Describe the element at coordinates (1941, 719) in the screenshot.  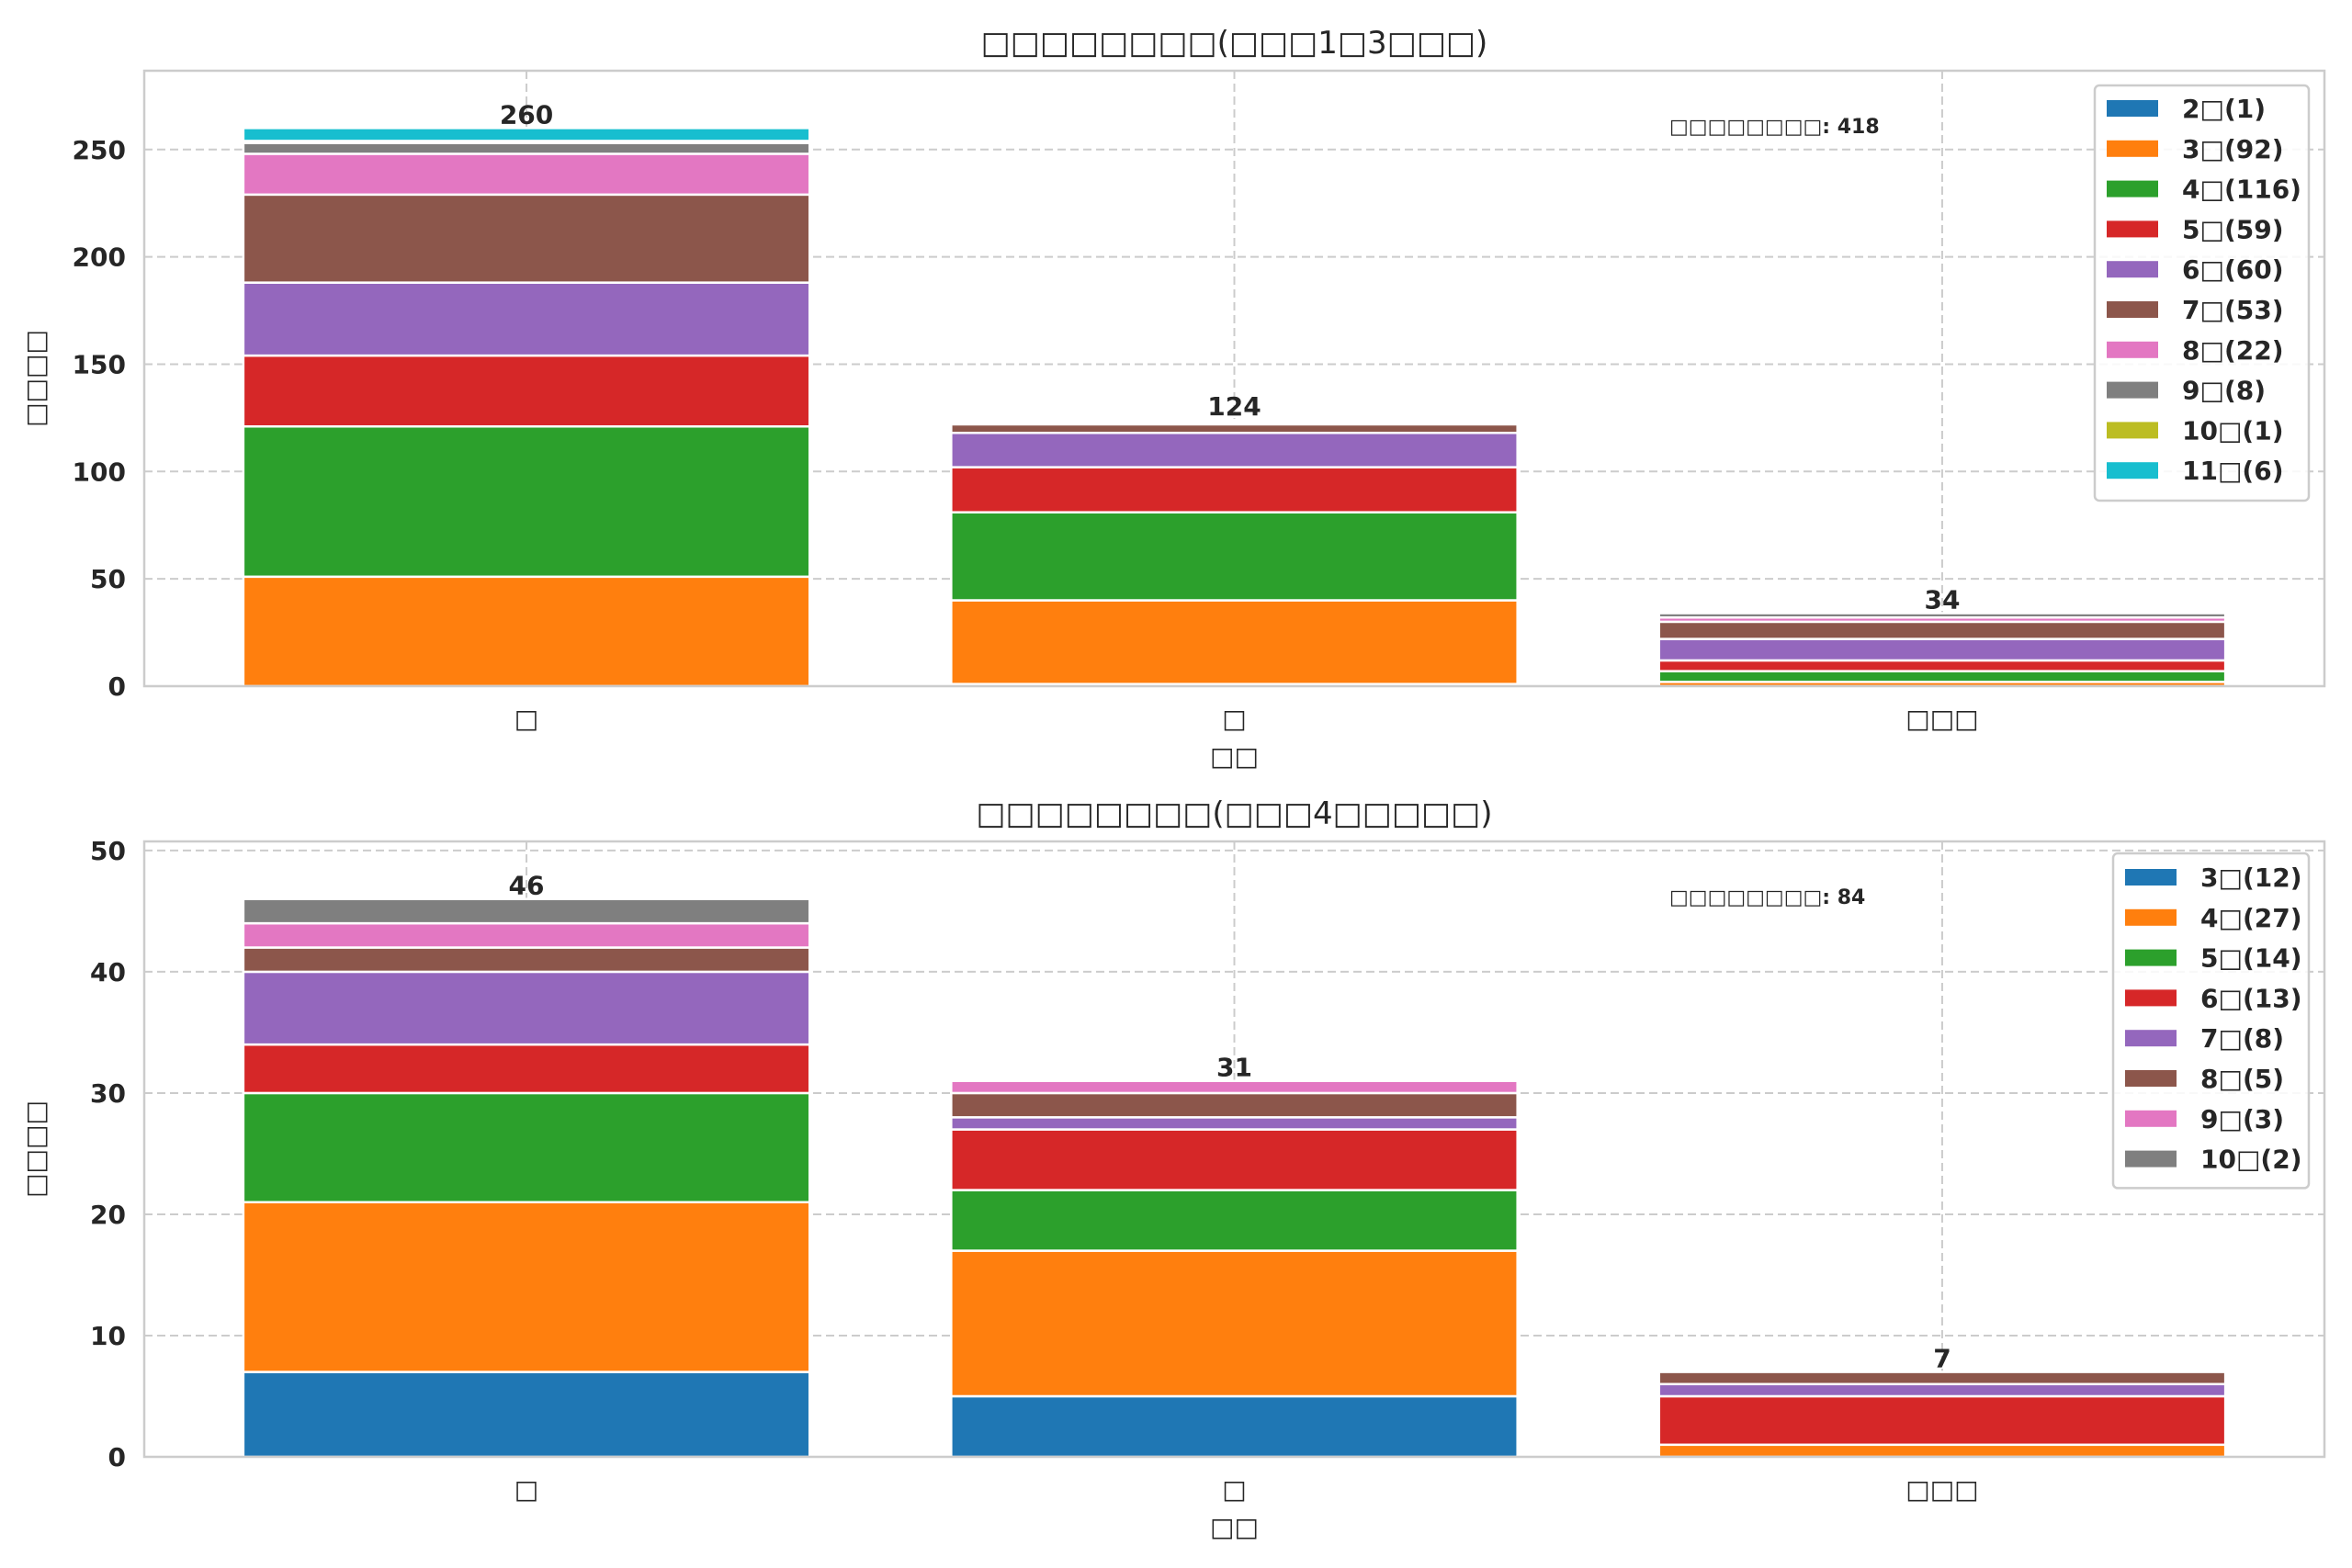
I see `x-tick-label: □□□` at that location.